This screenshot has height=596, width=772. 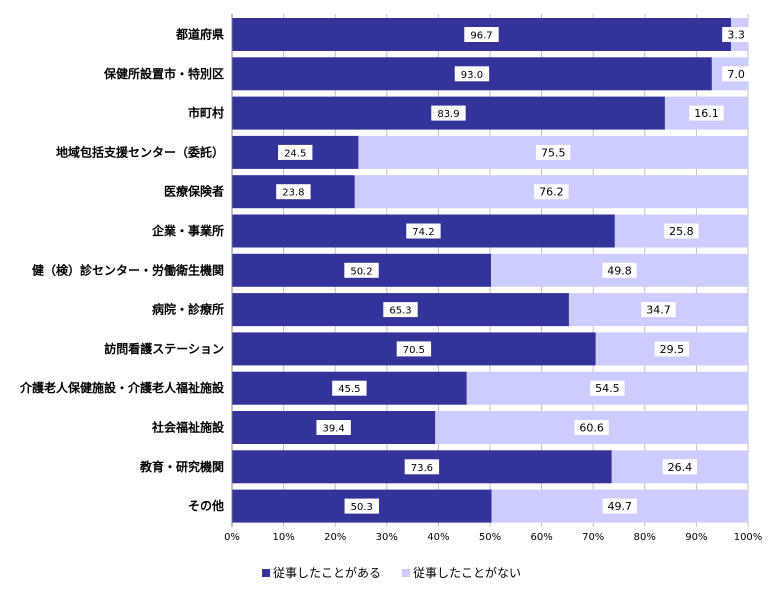 What do you see at coordinates (438, 537) in the screenshot?
I see `x-tick-label: 40%` at bounding box center [438, 537].